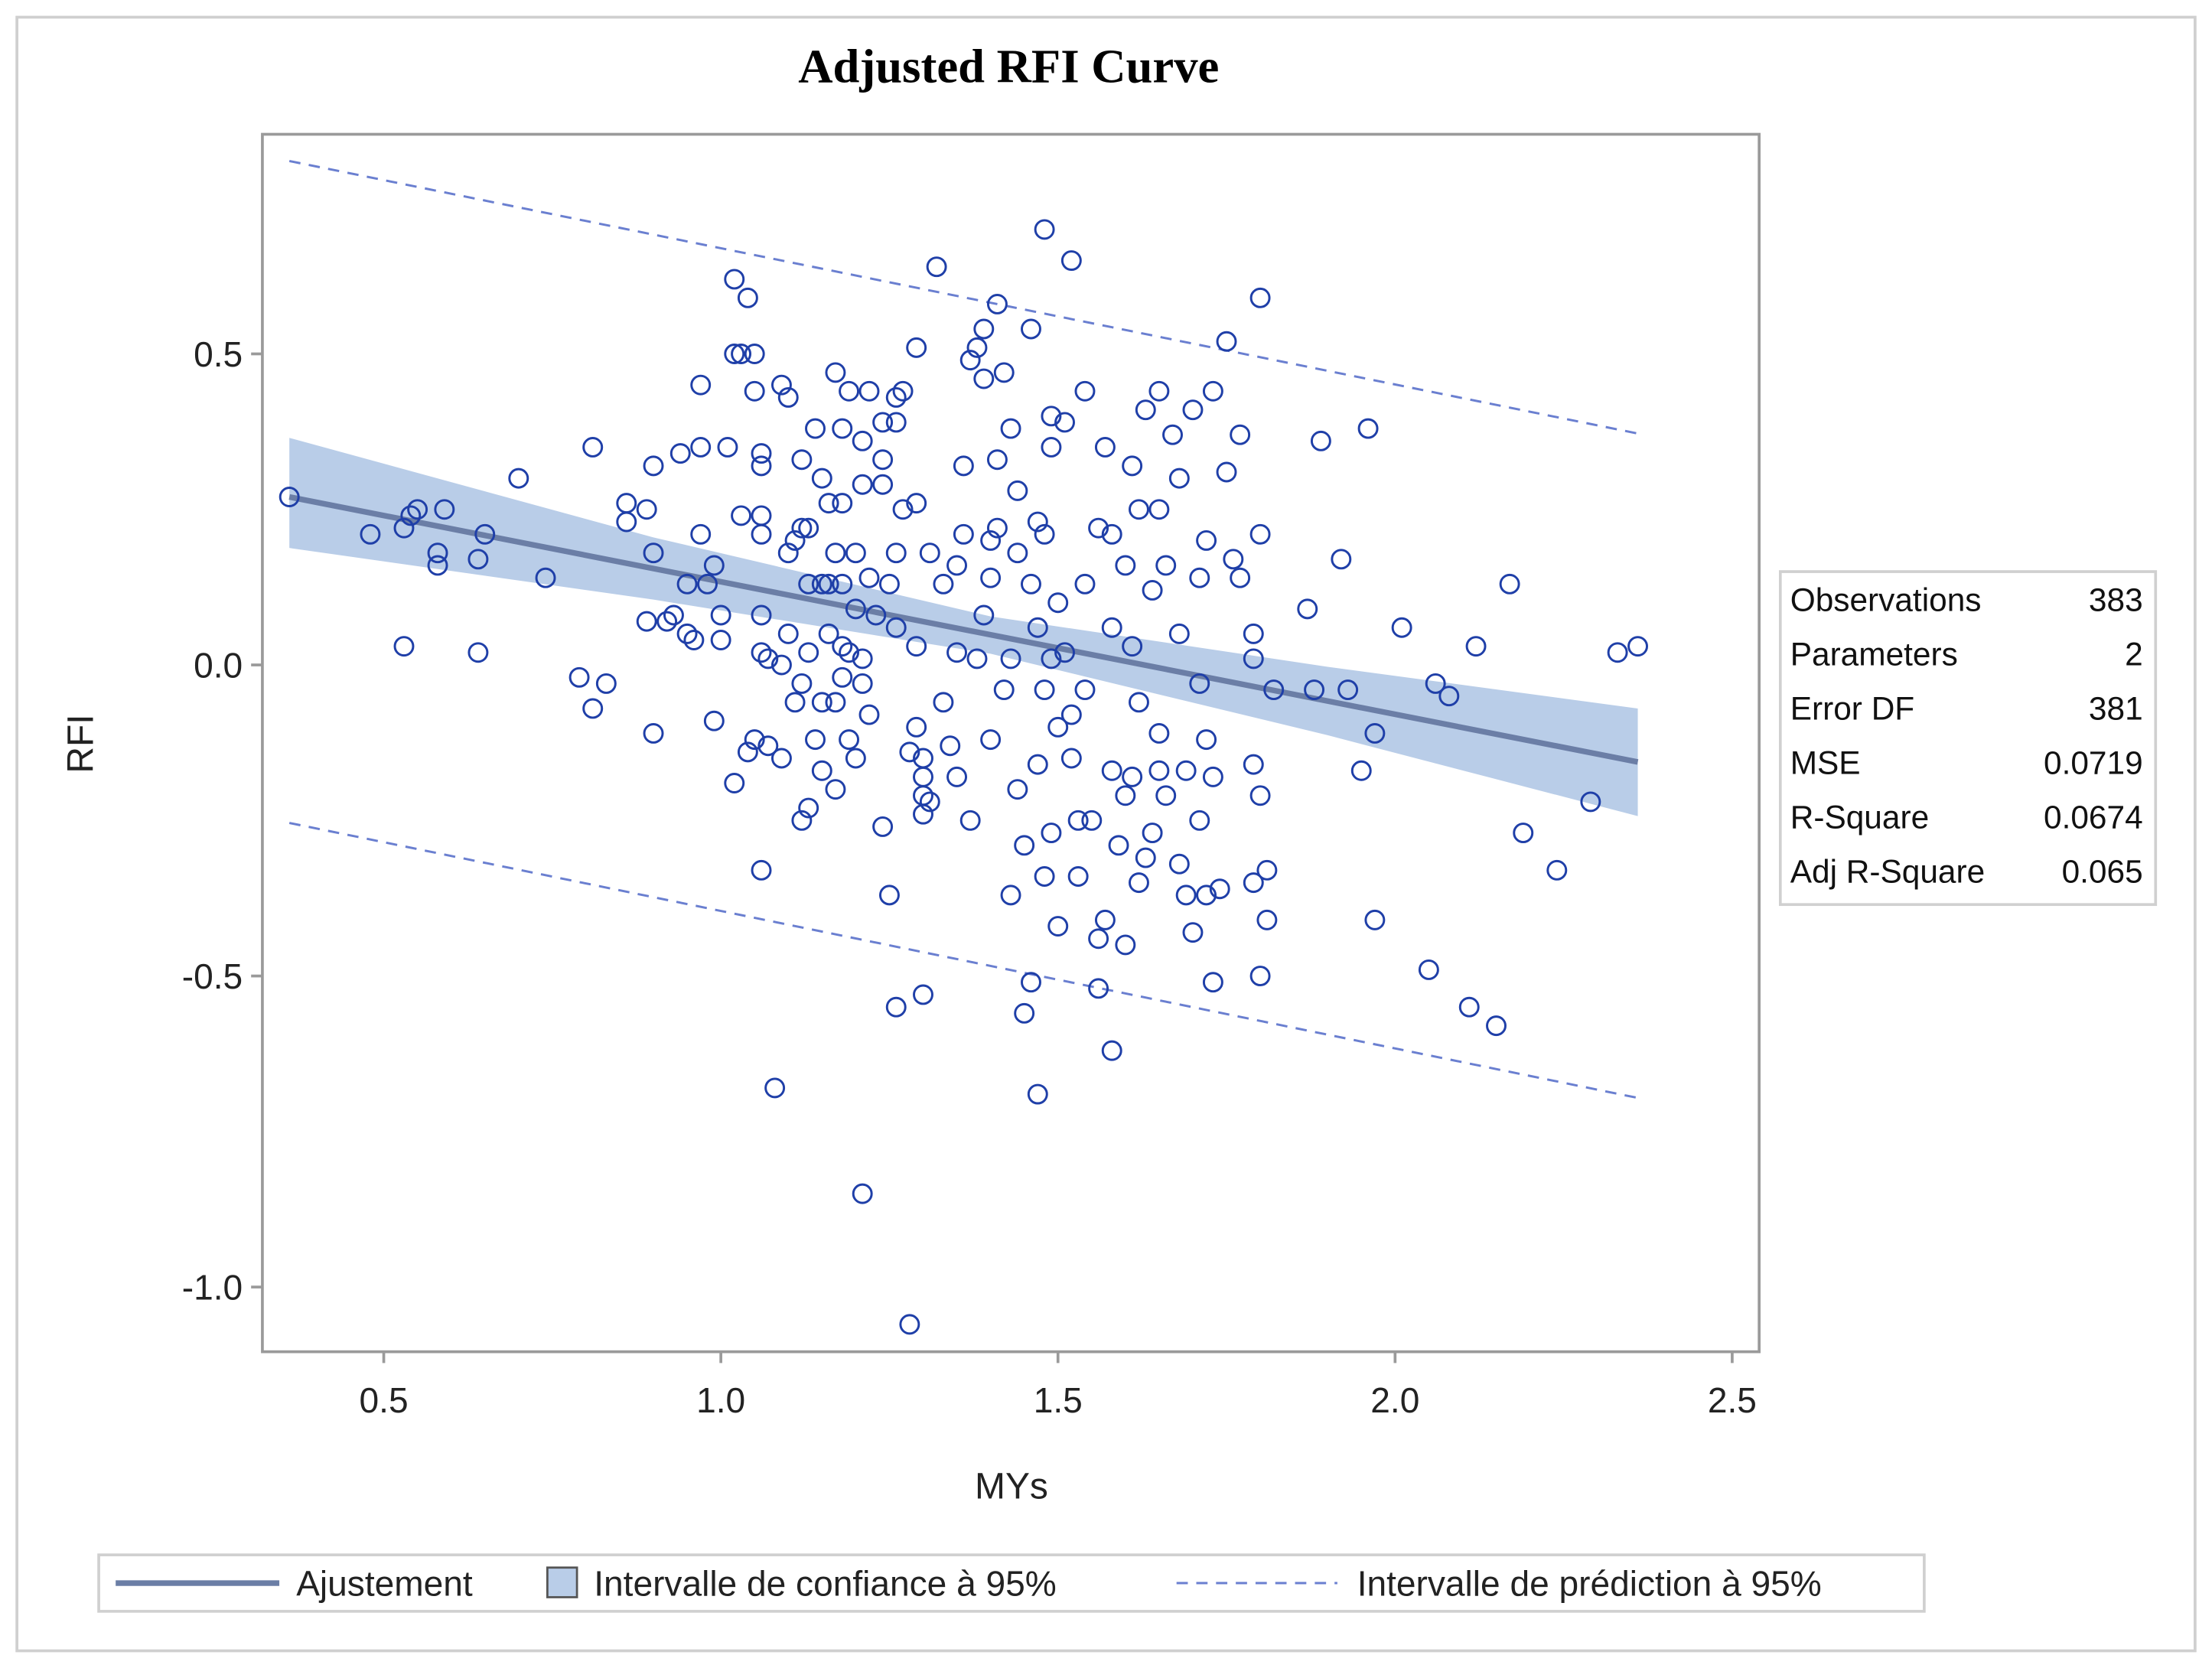 The image size is (2212, 1668). I want to click on stats-value: 0.065, so click(2102, 872).